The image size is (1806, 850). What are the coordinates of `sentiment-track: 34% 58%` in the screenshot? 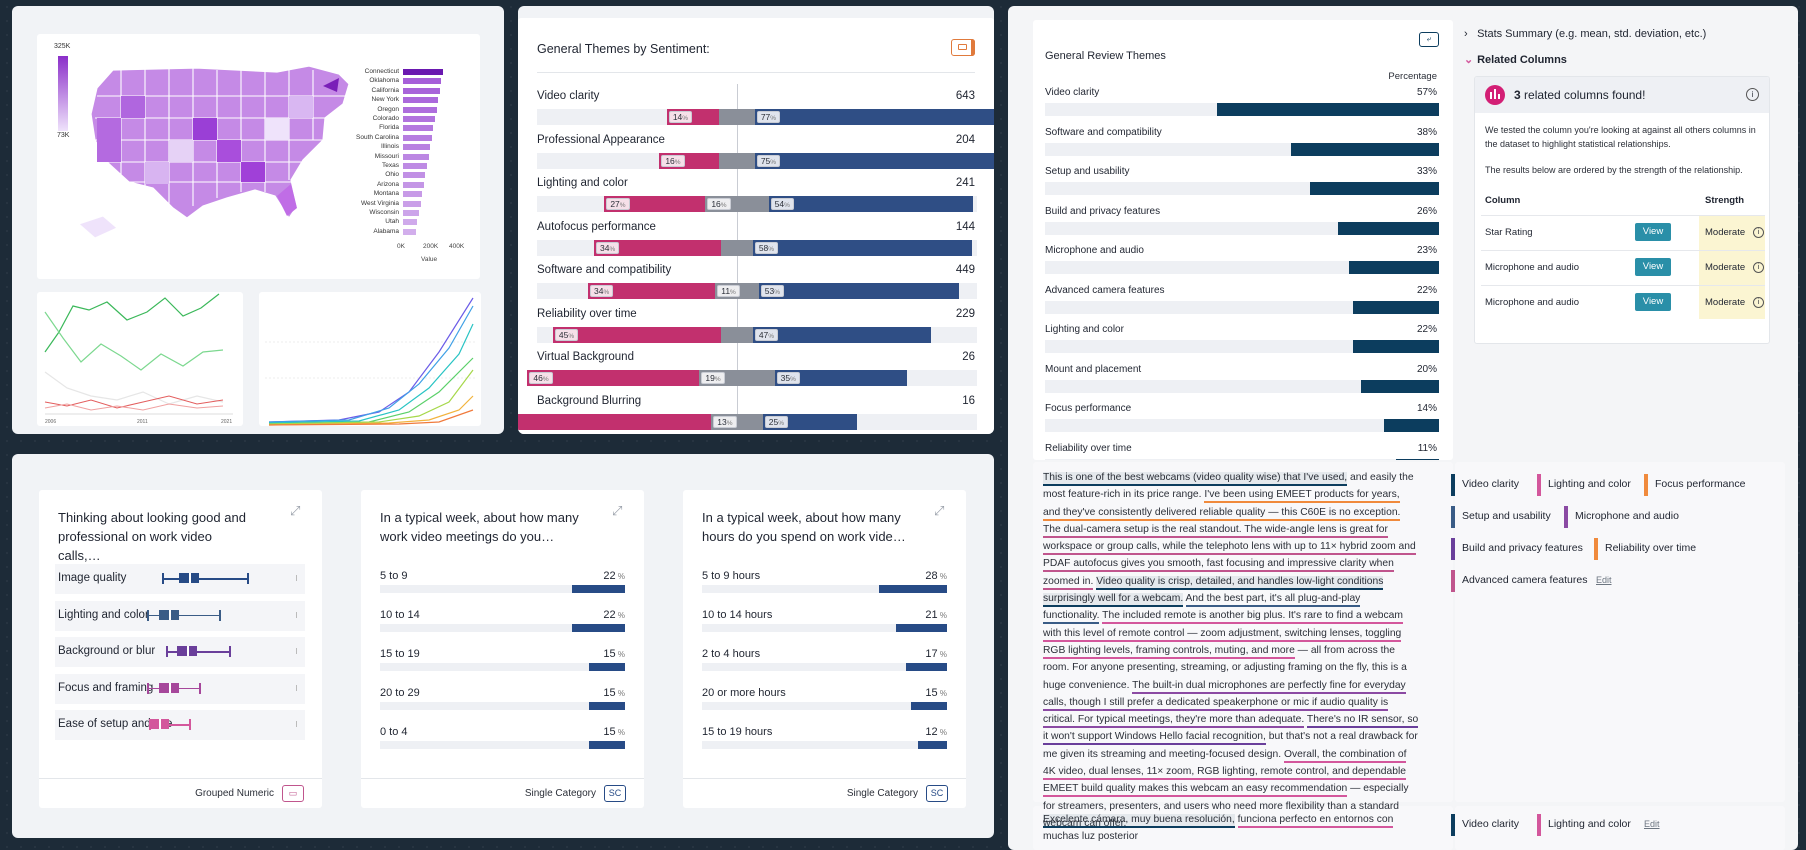 It's located at (757, 247).